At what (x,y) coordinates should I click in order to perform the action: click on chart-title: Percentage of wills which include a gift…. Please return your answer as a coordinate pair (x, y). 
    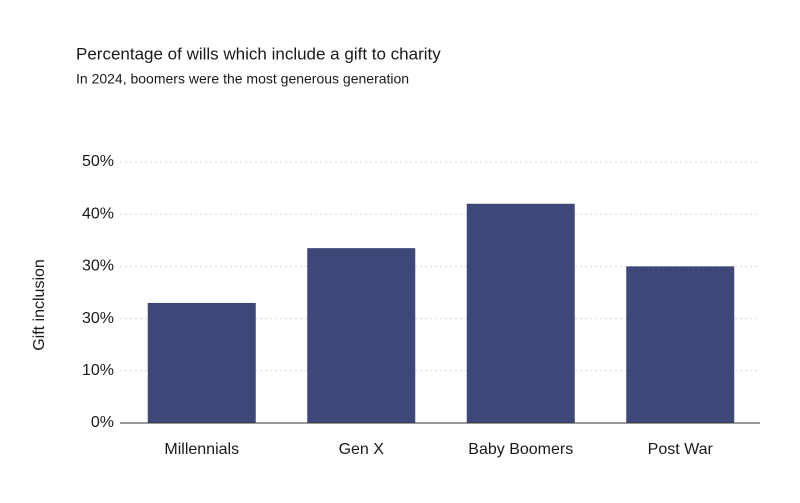
    Looking at the image, I should click on (258, 53).